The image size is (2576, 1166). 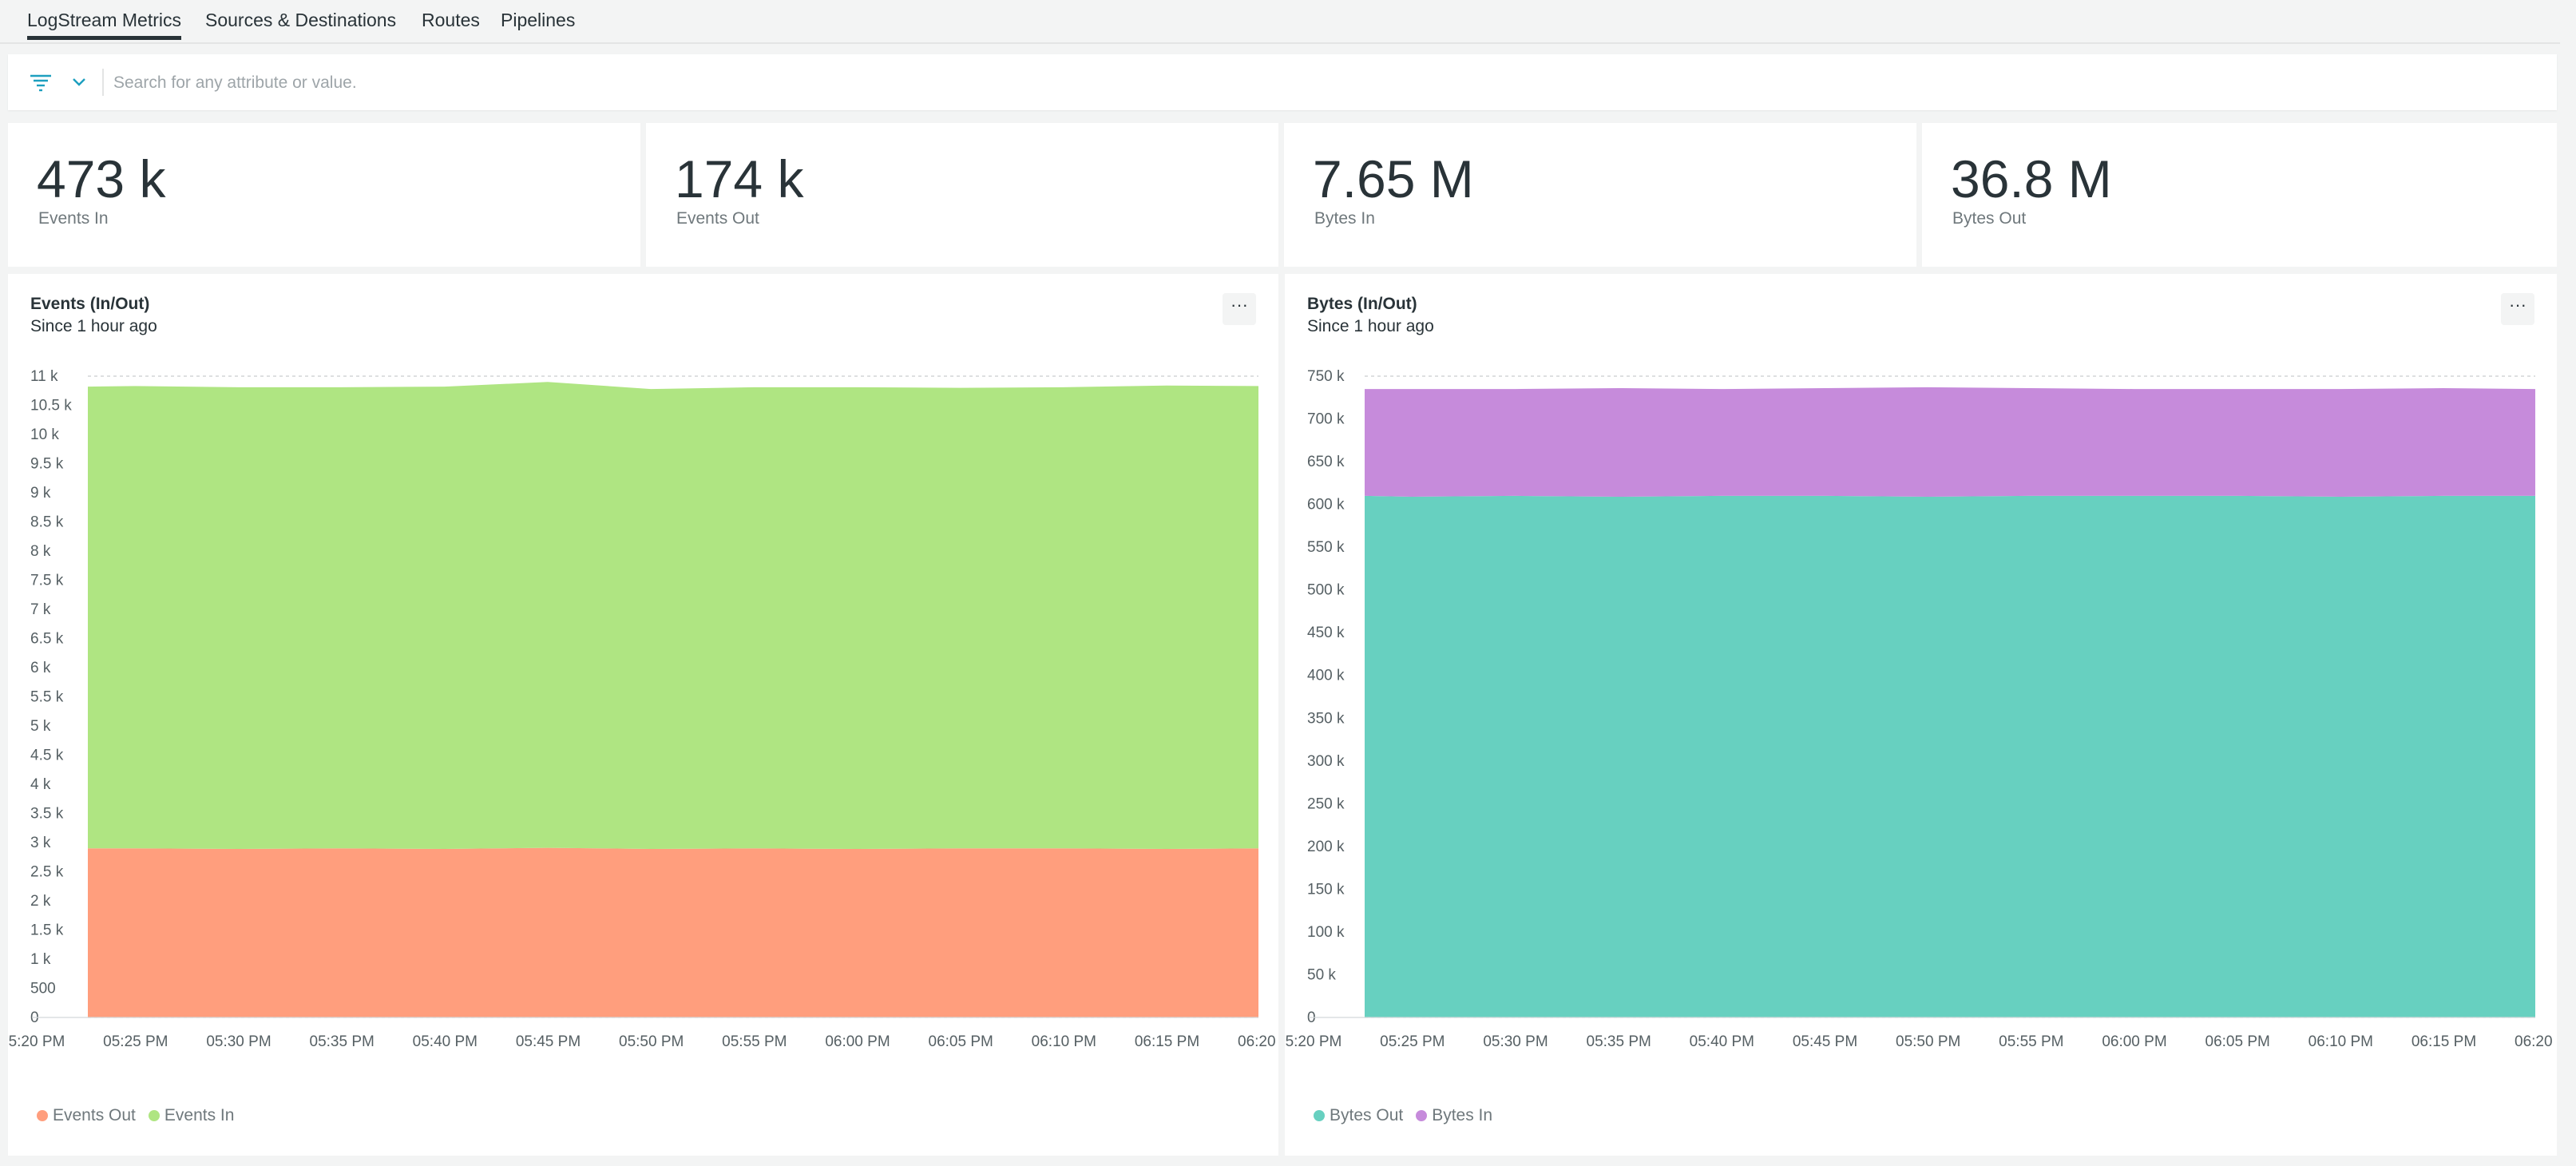 I want to click on y-tick-label: 4 k, so click(x=40, y=785).